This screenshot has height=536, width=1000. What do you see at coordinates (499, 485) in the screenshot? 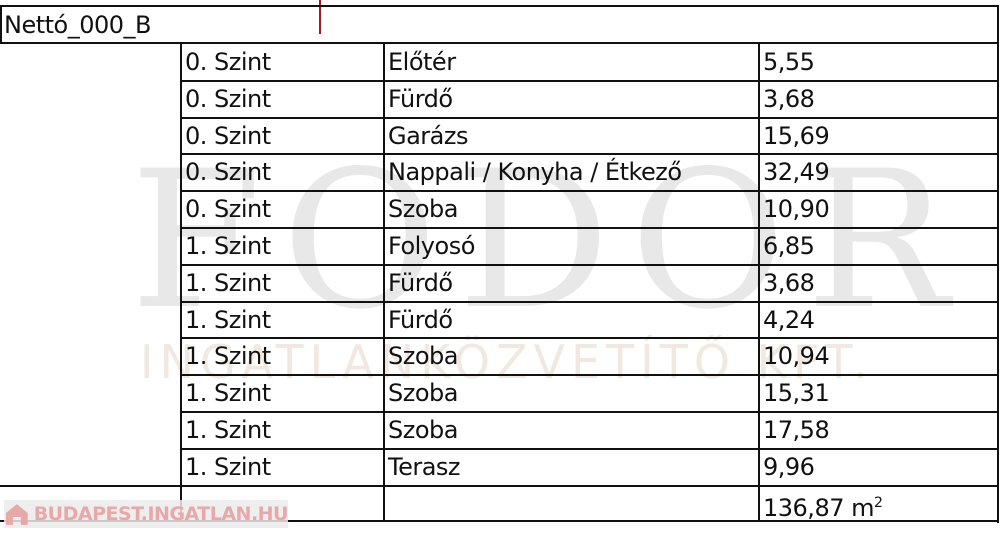
I see `total-row-border` at bounding box center [499, 485].